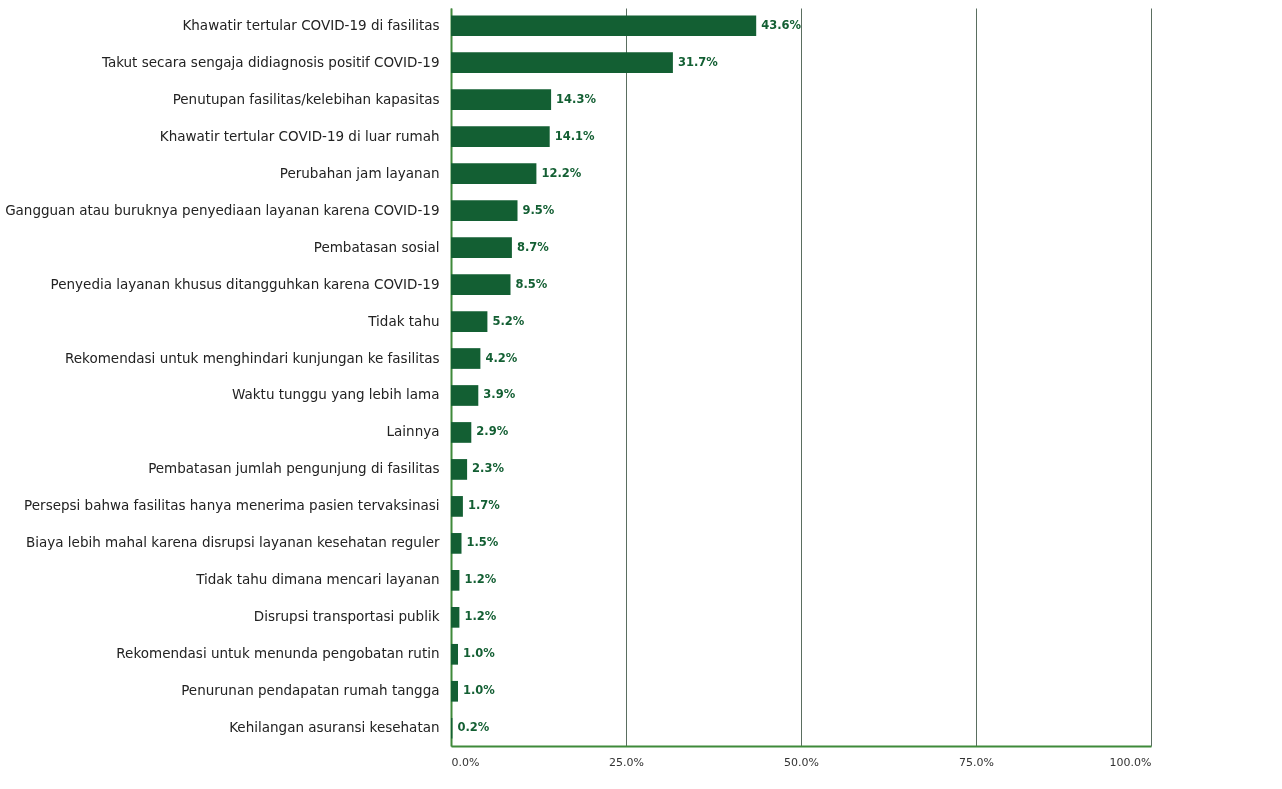 The height and width of the screenshot is (789, 1282). I want to click on y-tick-label: Penutupan fasilitas/kelebihan kapasitas, so click(306, 98).